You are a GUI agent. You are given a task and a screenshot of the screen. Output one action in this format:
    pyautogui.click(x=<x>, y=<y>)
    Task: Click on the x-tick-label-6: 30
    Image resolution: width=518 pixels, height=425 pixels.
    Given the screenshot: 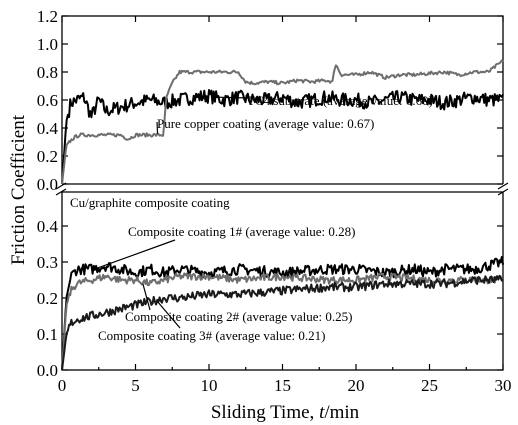 What is the action you would take?
    pyautogui.click(x=503, y=385)
    